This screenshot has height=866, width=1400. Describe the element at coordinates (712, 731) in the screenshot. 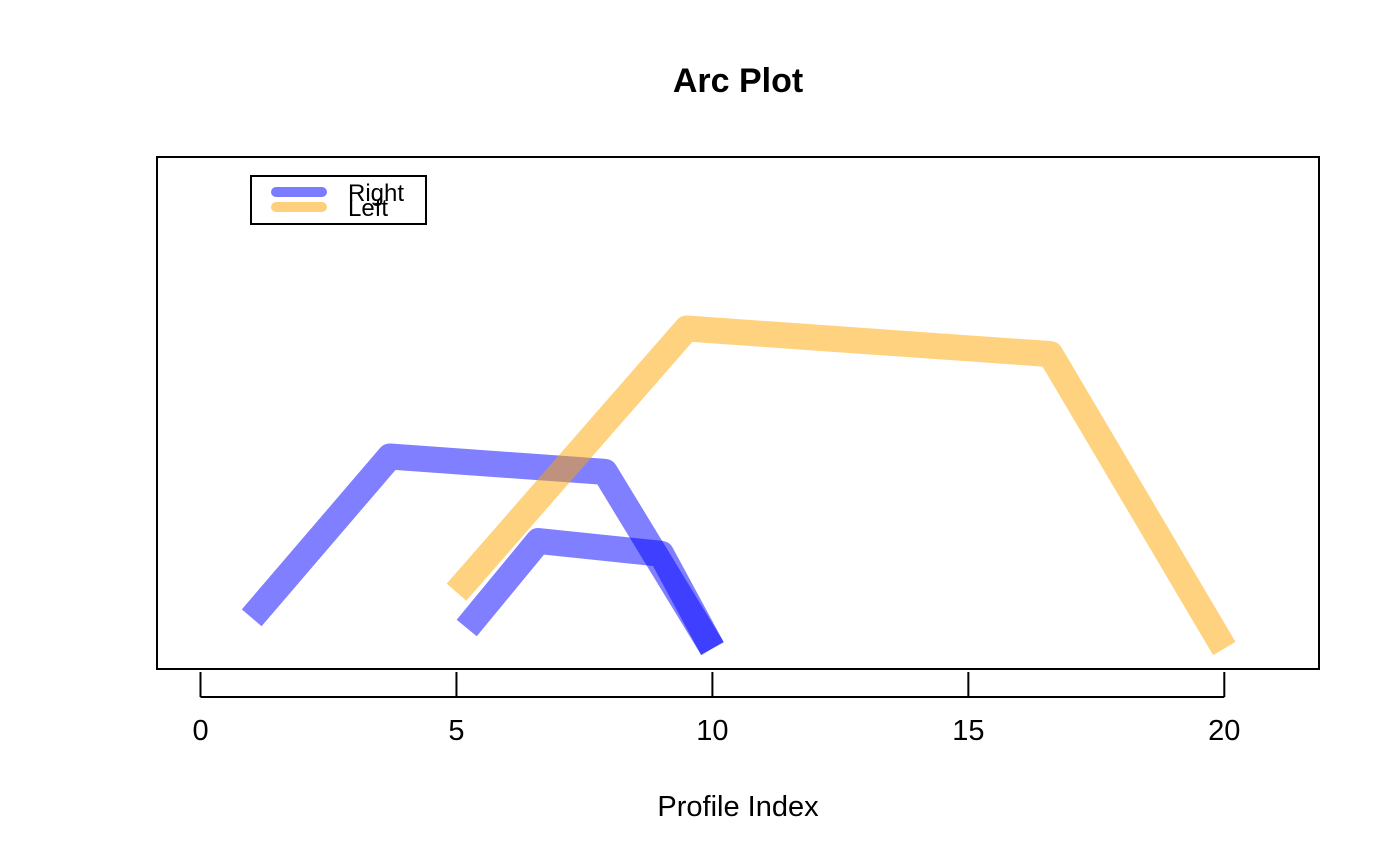

I see `x-tick-label: 10` at that location.